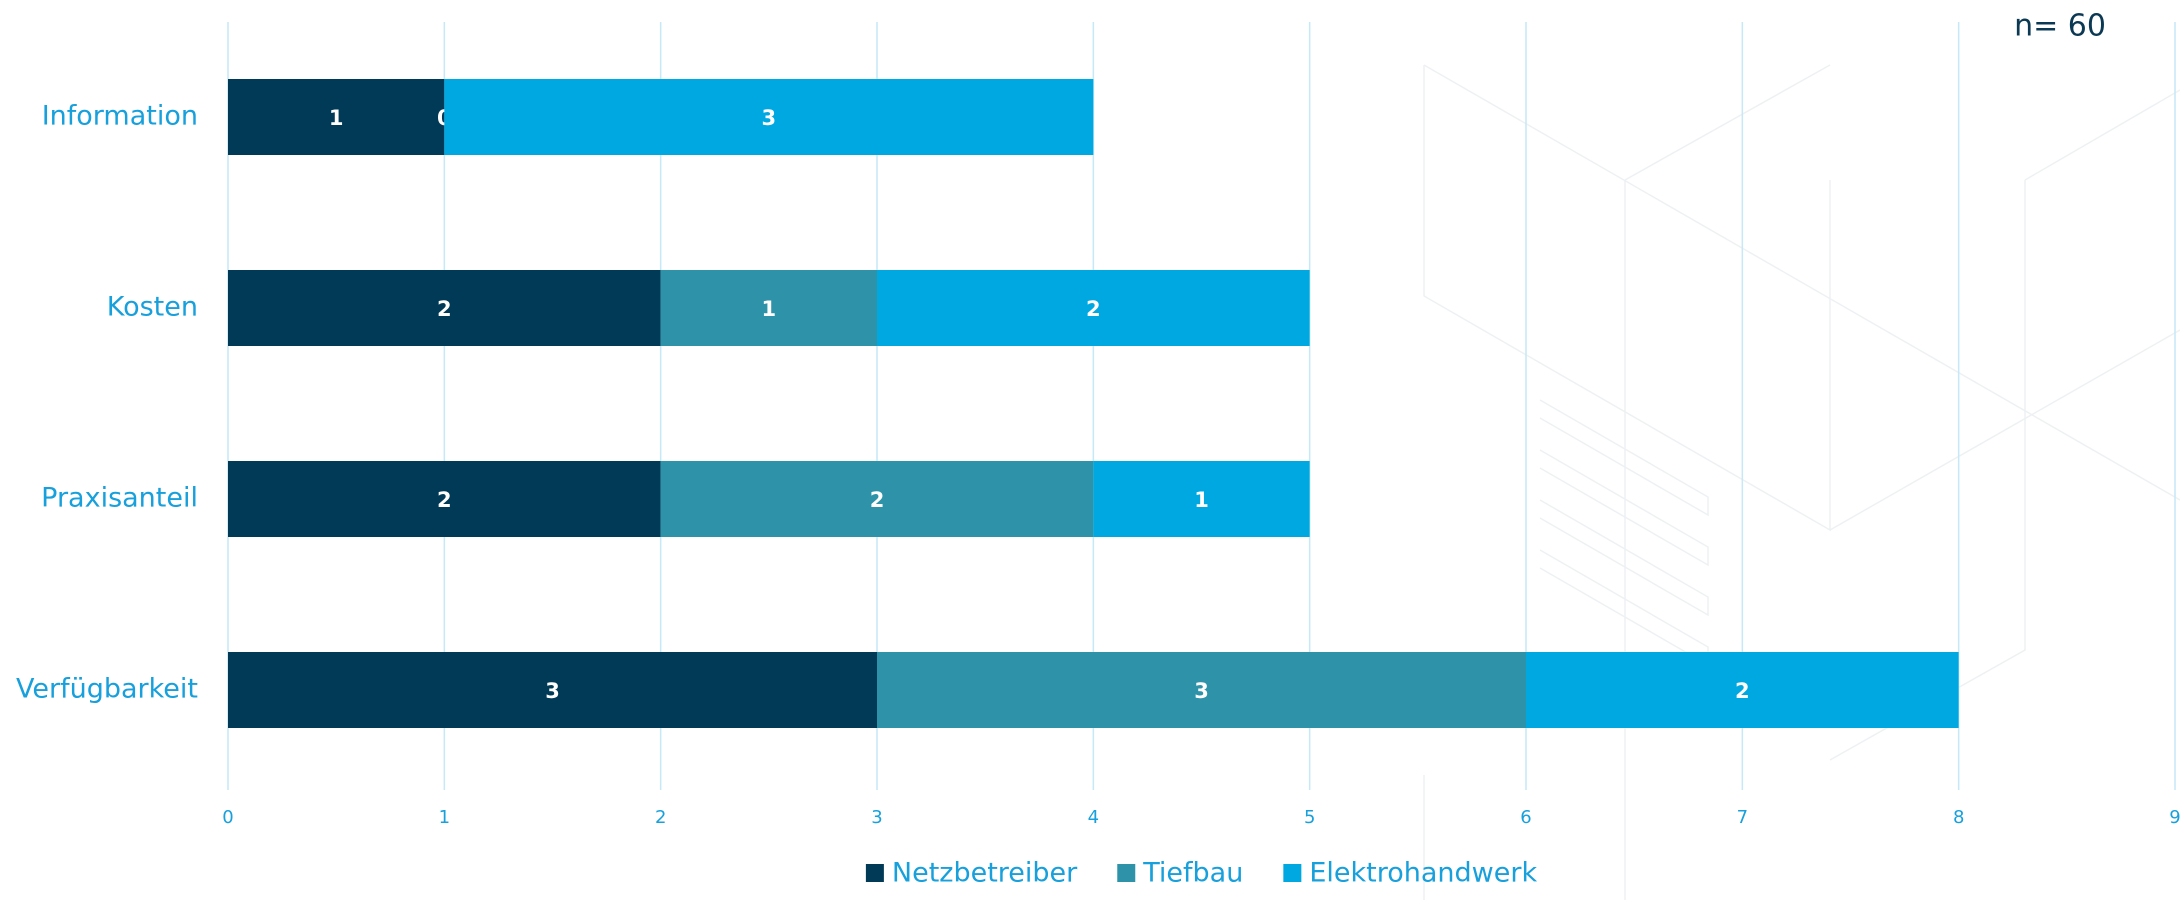 This screenshot has height=900, width=2180. Describe the element at coordinates (1192, 873) in the screenshot. I see `legend-label: Tiefbau` at that location.